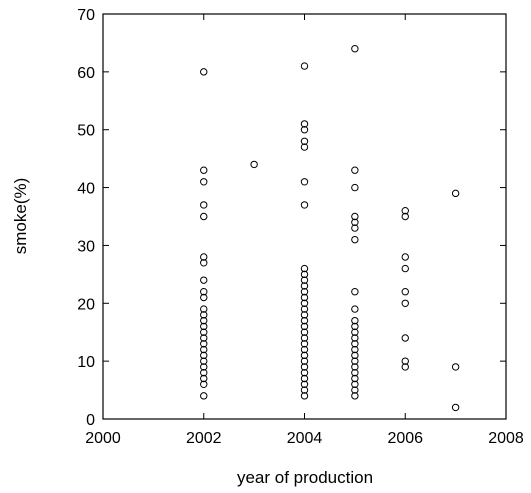  I want to click on x-axis-tick-labels: 2000 2002 2004 2006 2008, so click(304, 438).